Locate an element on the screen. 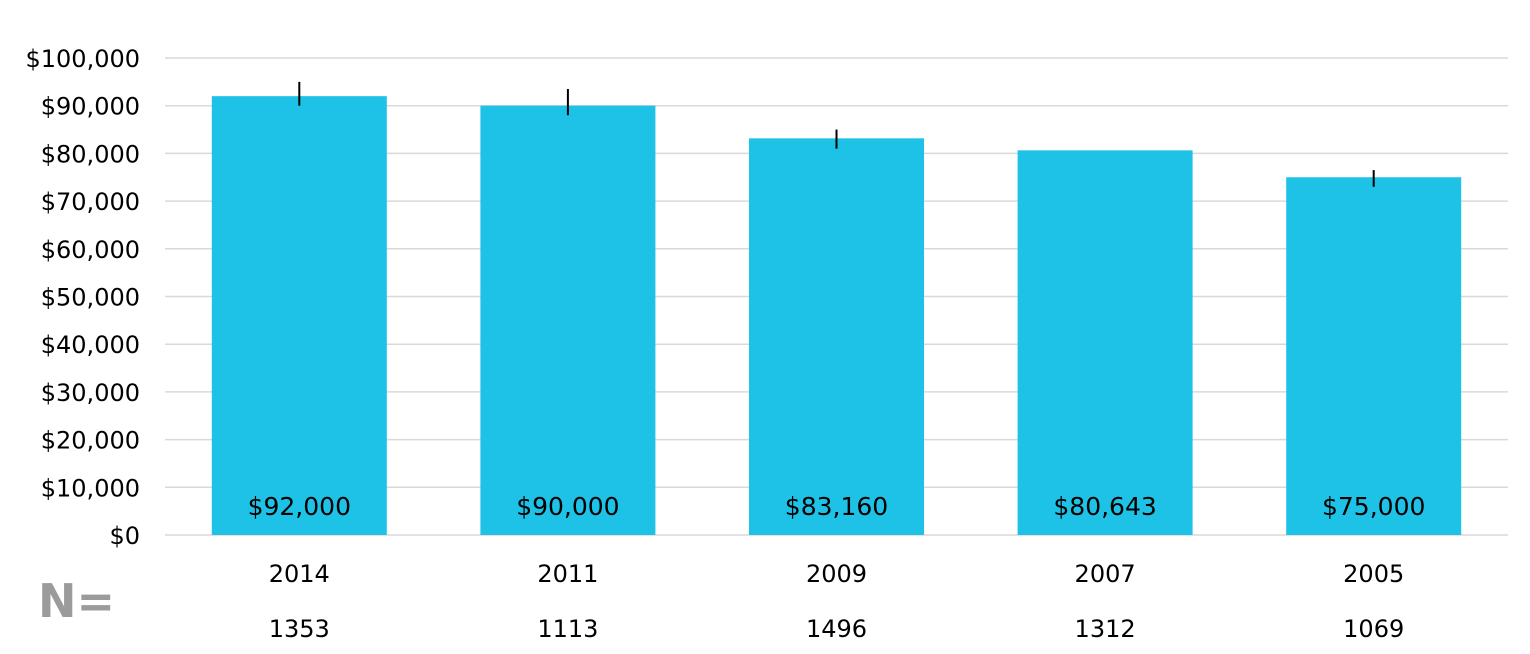 The image size is (1530, 654). bar-2014 is located at coordinates (299, 315).